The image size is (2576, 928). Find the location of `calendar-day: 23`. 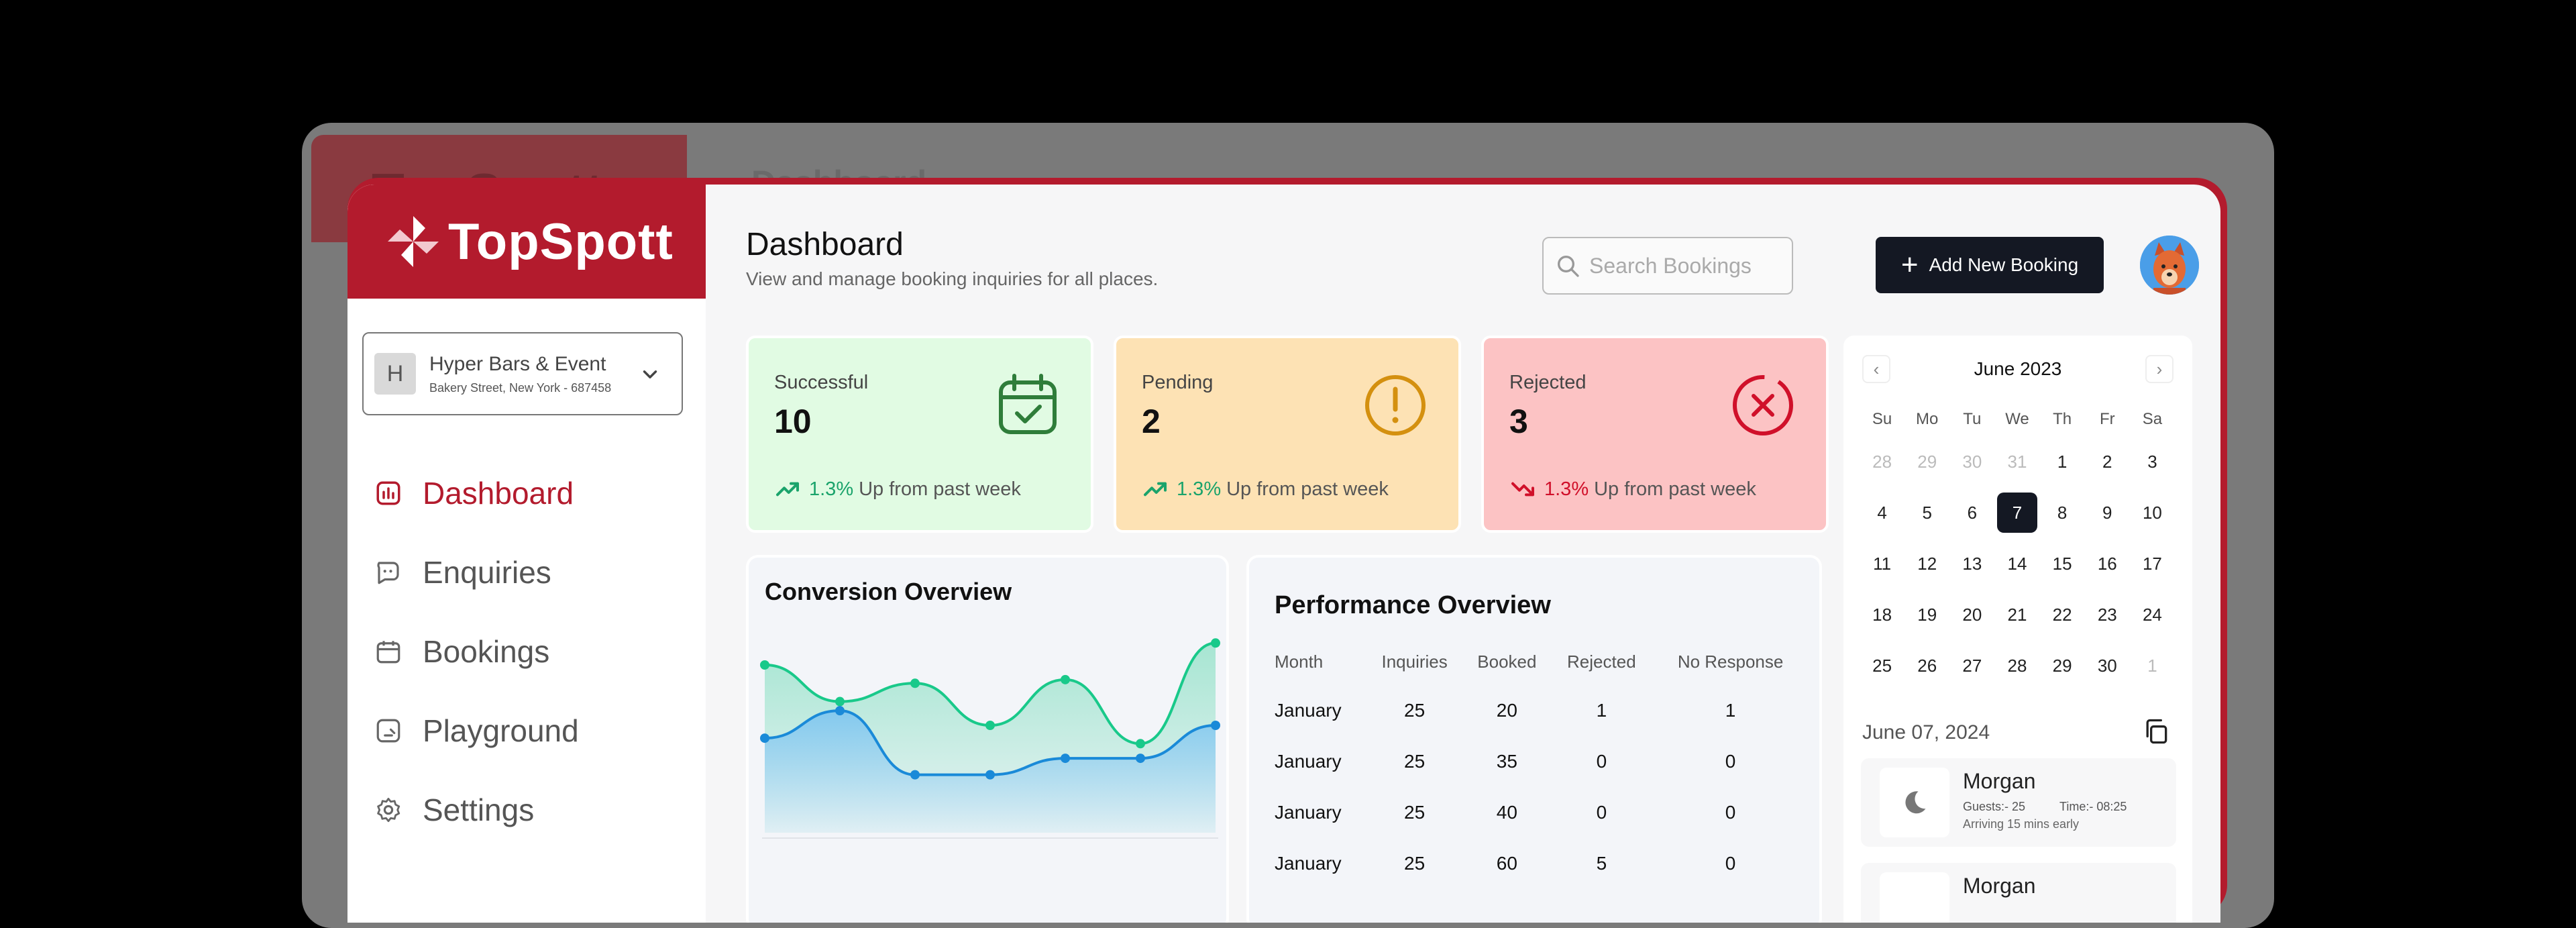

calendar-day: 23 is located at coordinates (2107, 614).